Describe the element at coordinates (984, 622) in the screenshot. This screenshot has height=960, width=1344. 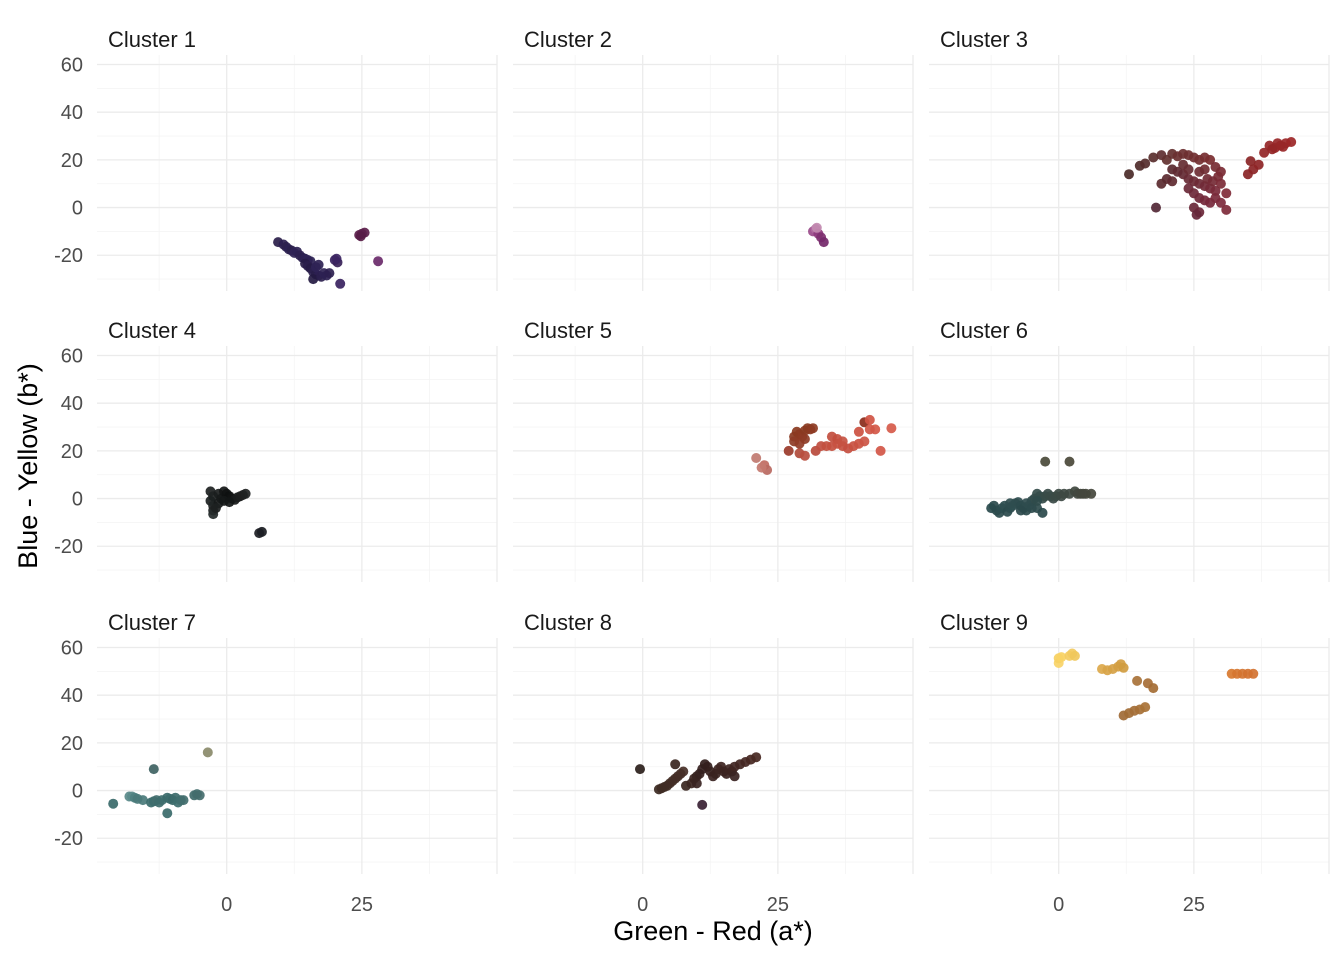
I see `facet-strip-label: Cluster 9` at that location.